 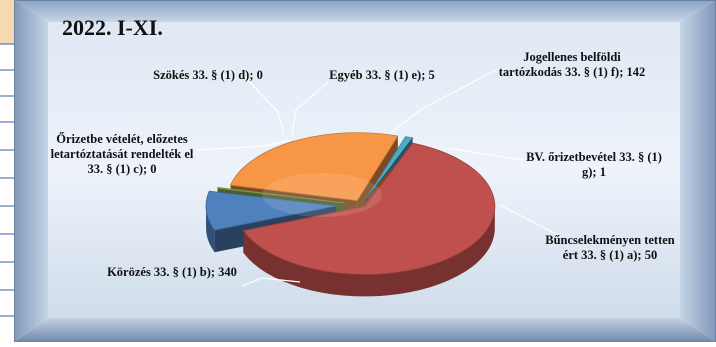 I want to click on pie-highlight, so click(x=322, y=195).